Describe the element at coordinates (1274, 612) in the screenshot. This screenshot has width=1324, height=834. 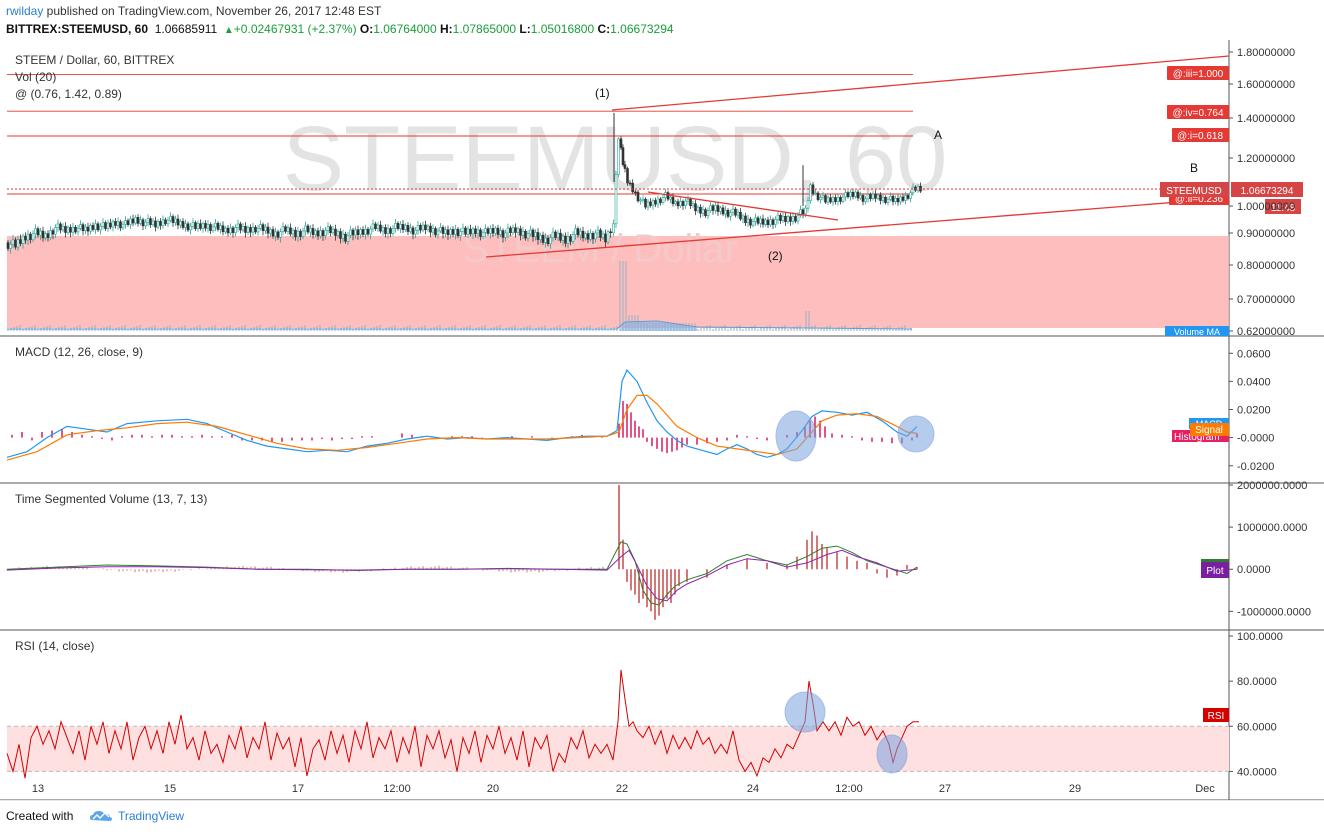
I see `tsv-tick-label: -1000000.0000` at that location.